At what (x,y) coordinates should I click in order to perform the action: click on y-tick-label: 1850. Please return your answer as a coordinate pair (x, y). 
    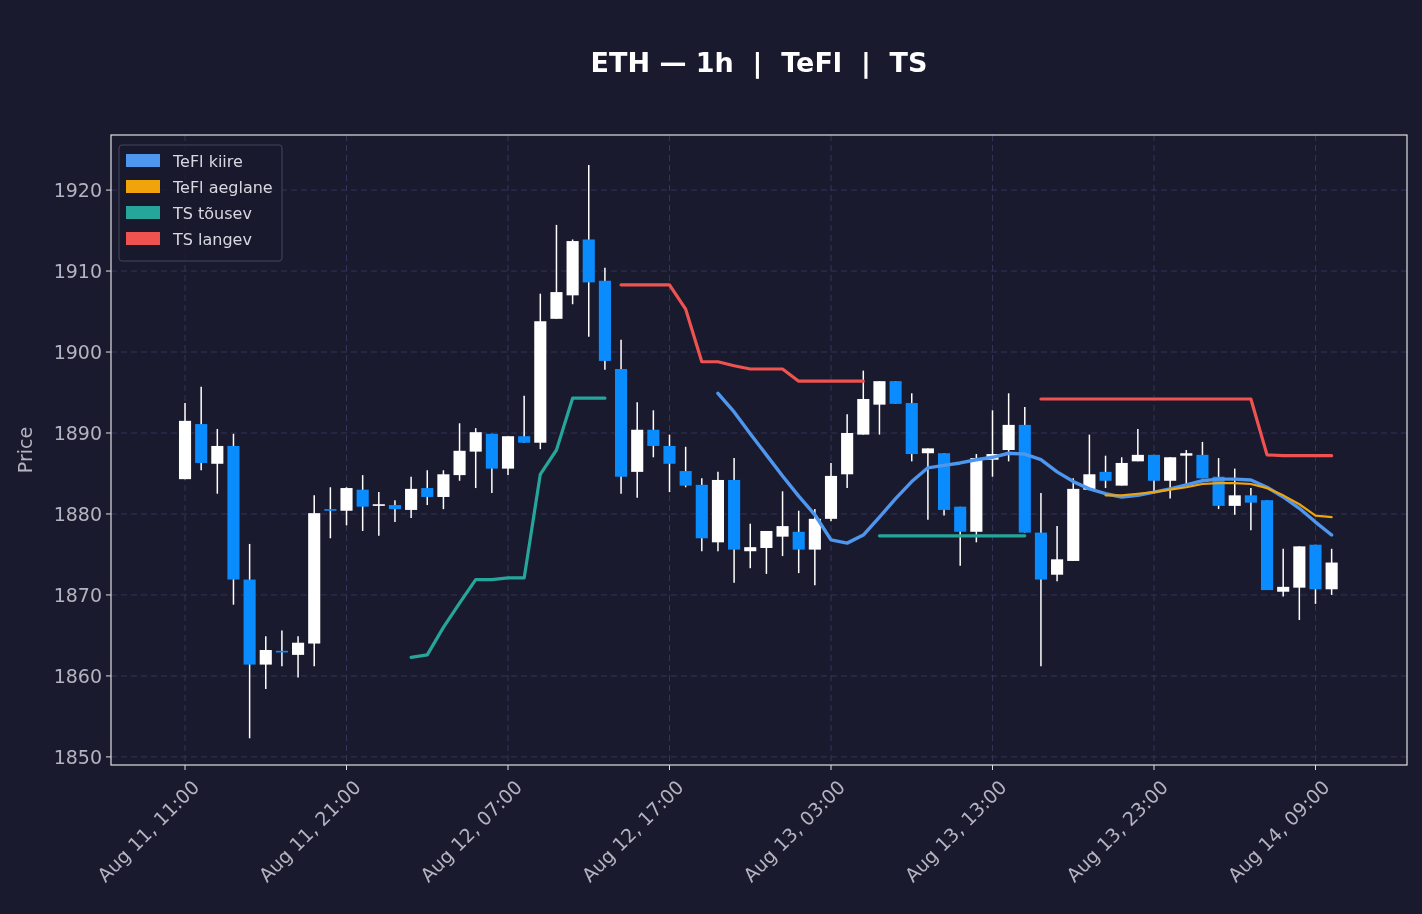
    Looking at the image, I should click on (77, 756).